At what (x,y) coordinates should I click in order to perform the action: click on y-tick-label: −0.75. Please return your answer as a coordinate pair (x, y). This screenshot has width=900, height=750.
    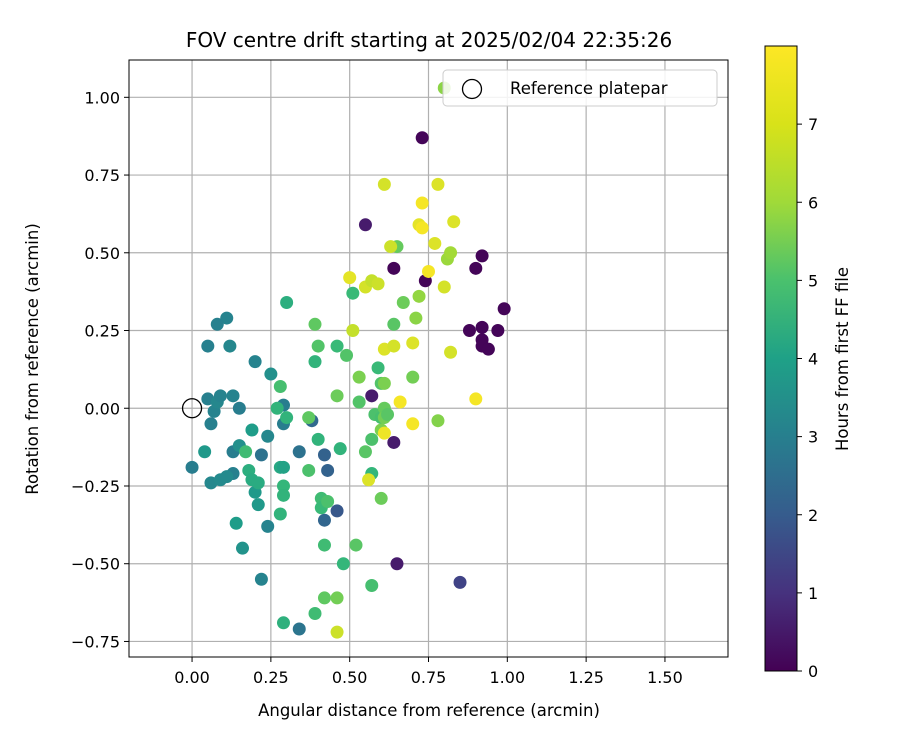
    Looking at the image, I should click on (95, 641).